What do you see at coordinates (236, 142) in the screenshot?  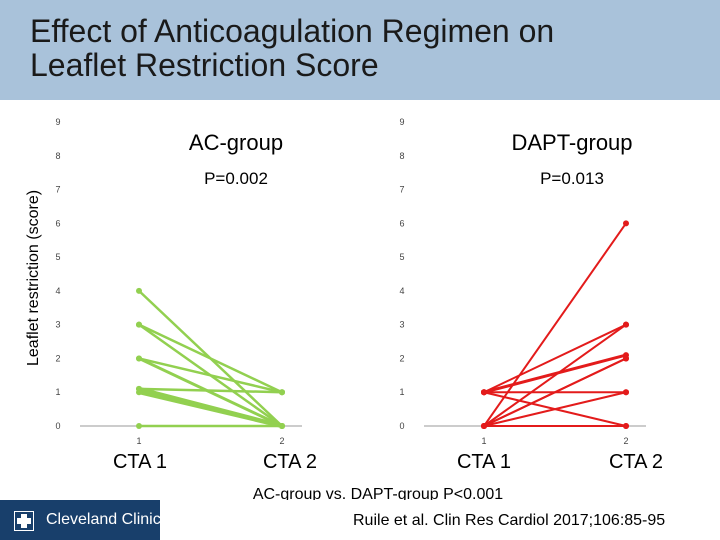 I see `panel-title: AC-group` at bounding box center [236, 142].